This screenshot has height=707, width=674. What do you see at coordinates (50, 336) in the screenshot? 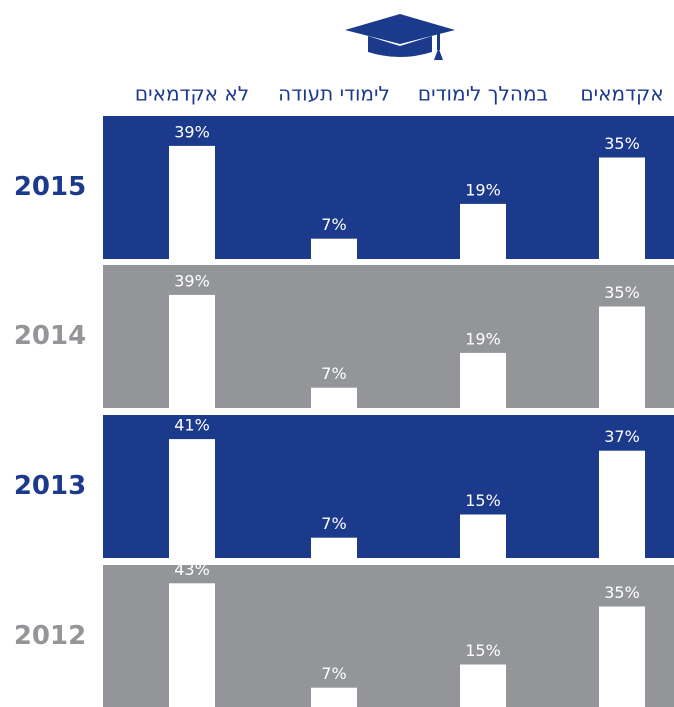
I see `year-label: 2014` at bounding box center [50, 336].